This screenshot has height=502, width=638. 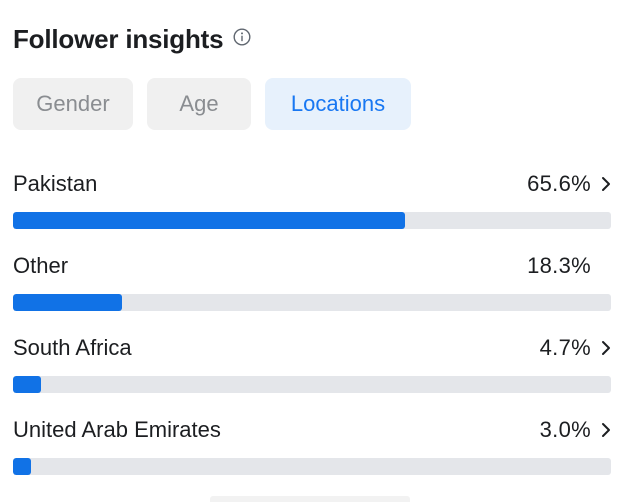 I want to click on tab-locations: Locations, so click(x=338, y=104).